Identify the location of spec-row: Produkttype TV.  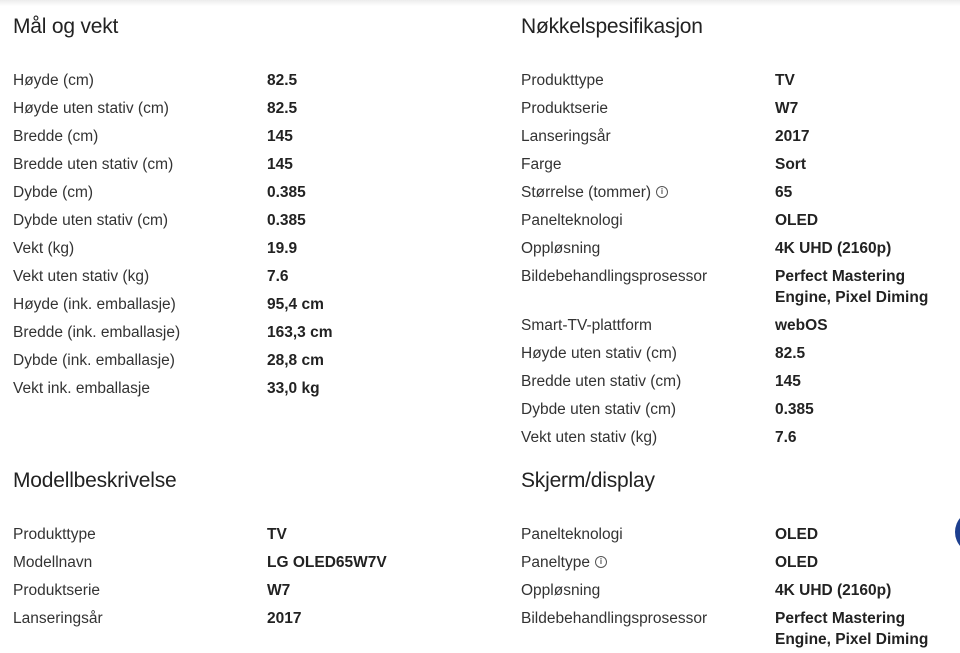
(233, 534).